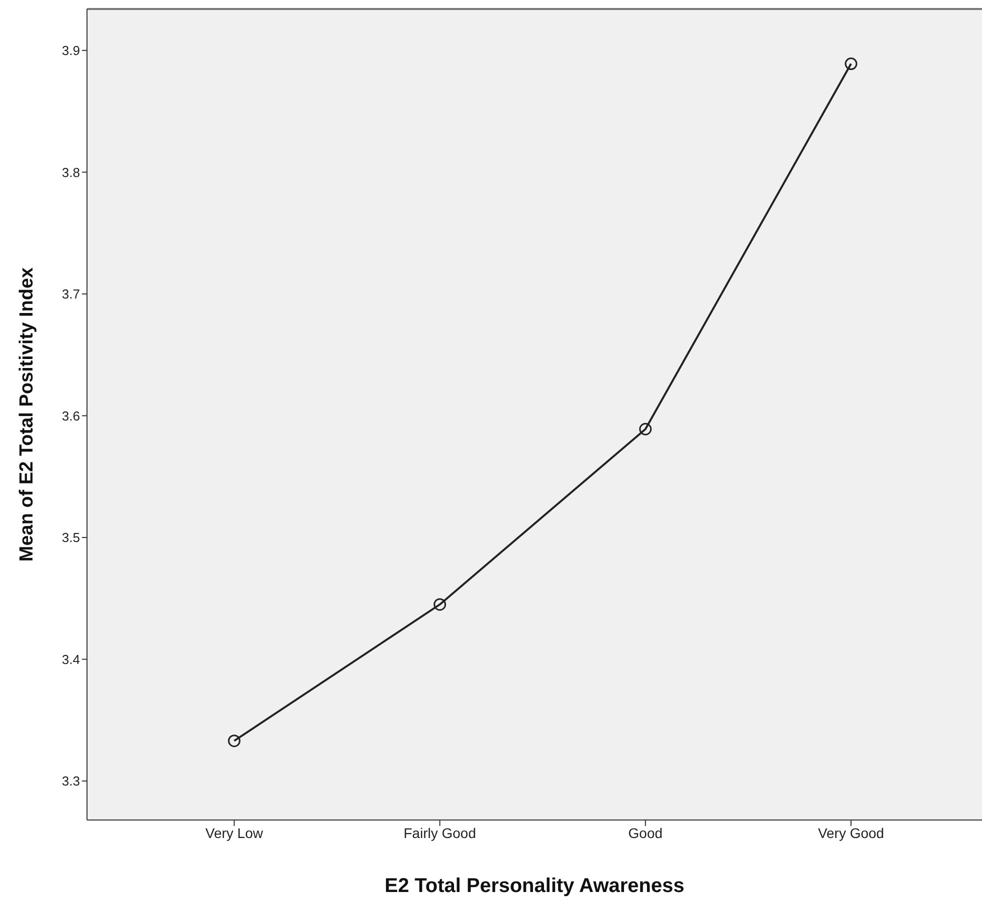  What do you see at coordinates (71, 538) in the screenshot?
I see `y-tick-label: 3.5` at bounding box center [71, 538].